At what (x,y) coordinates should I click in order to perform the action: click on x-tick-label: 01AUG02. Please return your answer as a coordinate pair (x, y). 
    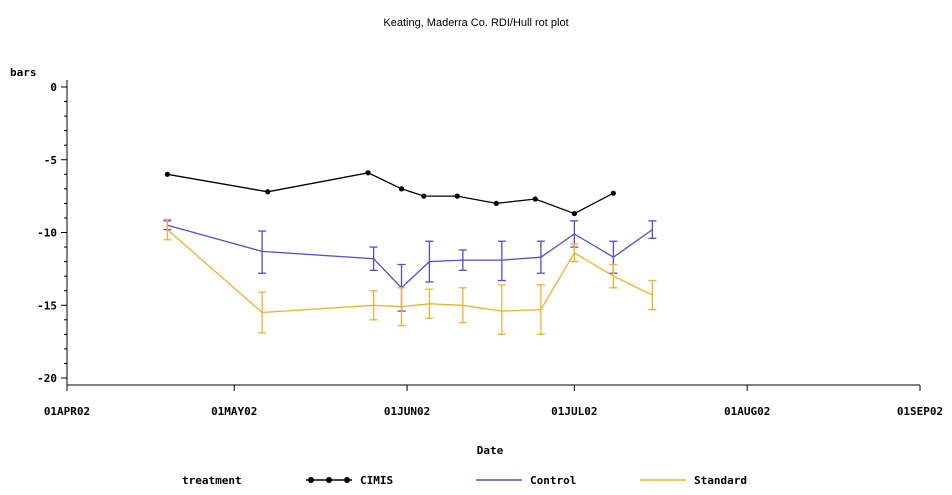
    Looking at the image, I should click on (747, 411).